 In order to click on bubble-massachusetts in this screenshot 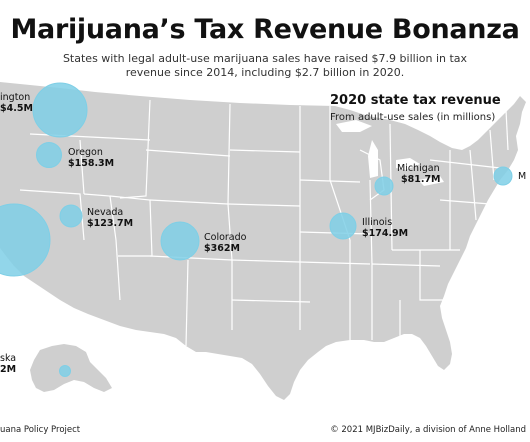, I will do `click(503, 176)`.